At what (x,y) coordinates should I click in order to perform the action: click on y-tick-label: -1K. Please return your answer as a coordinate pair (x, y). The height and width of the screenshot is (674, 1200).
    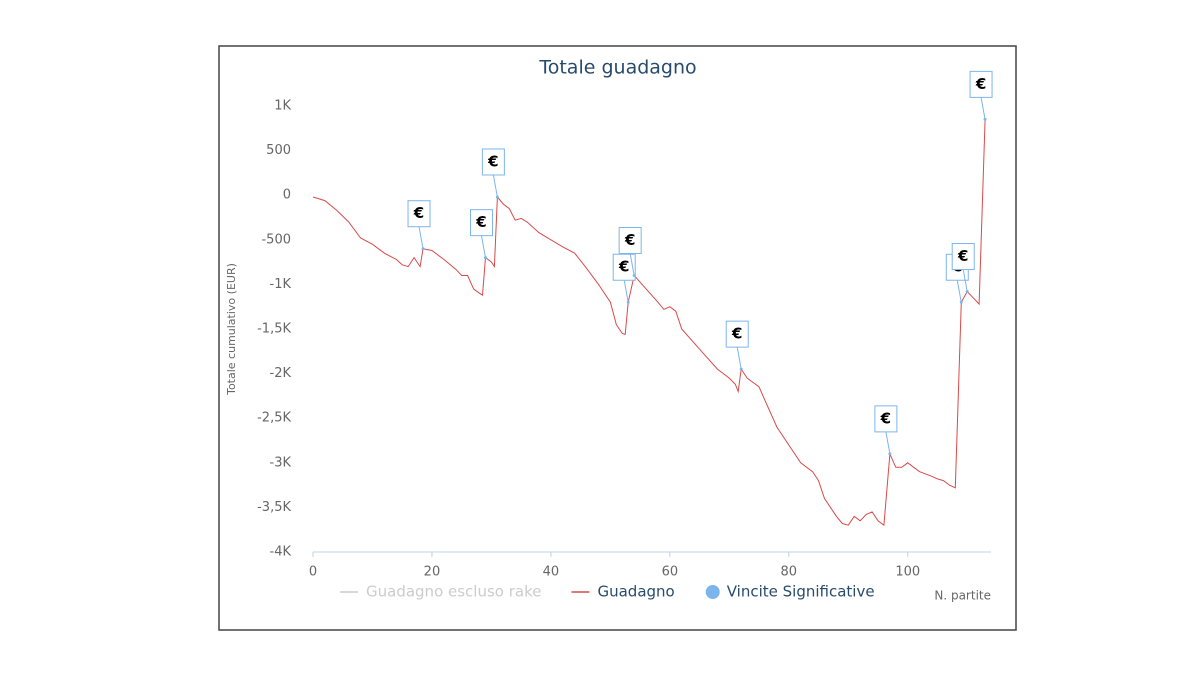
    Looking at the image, I should click on (281, 284).